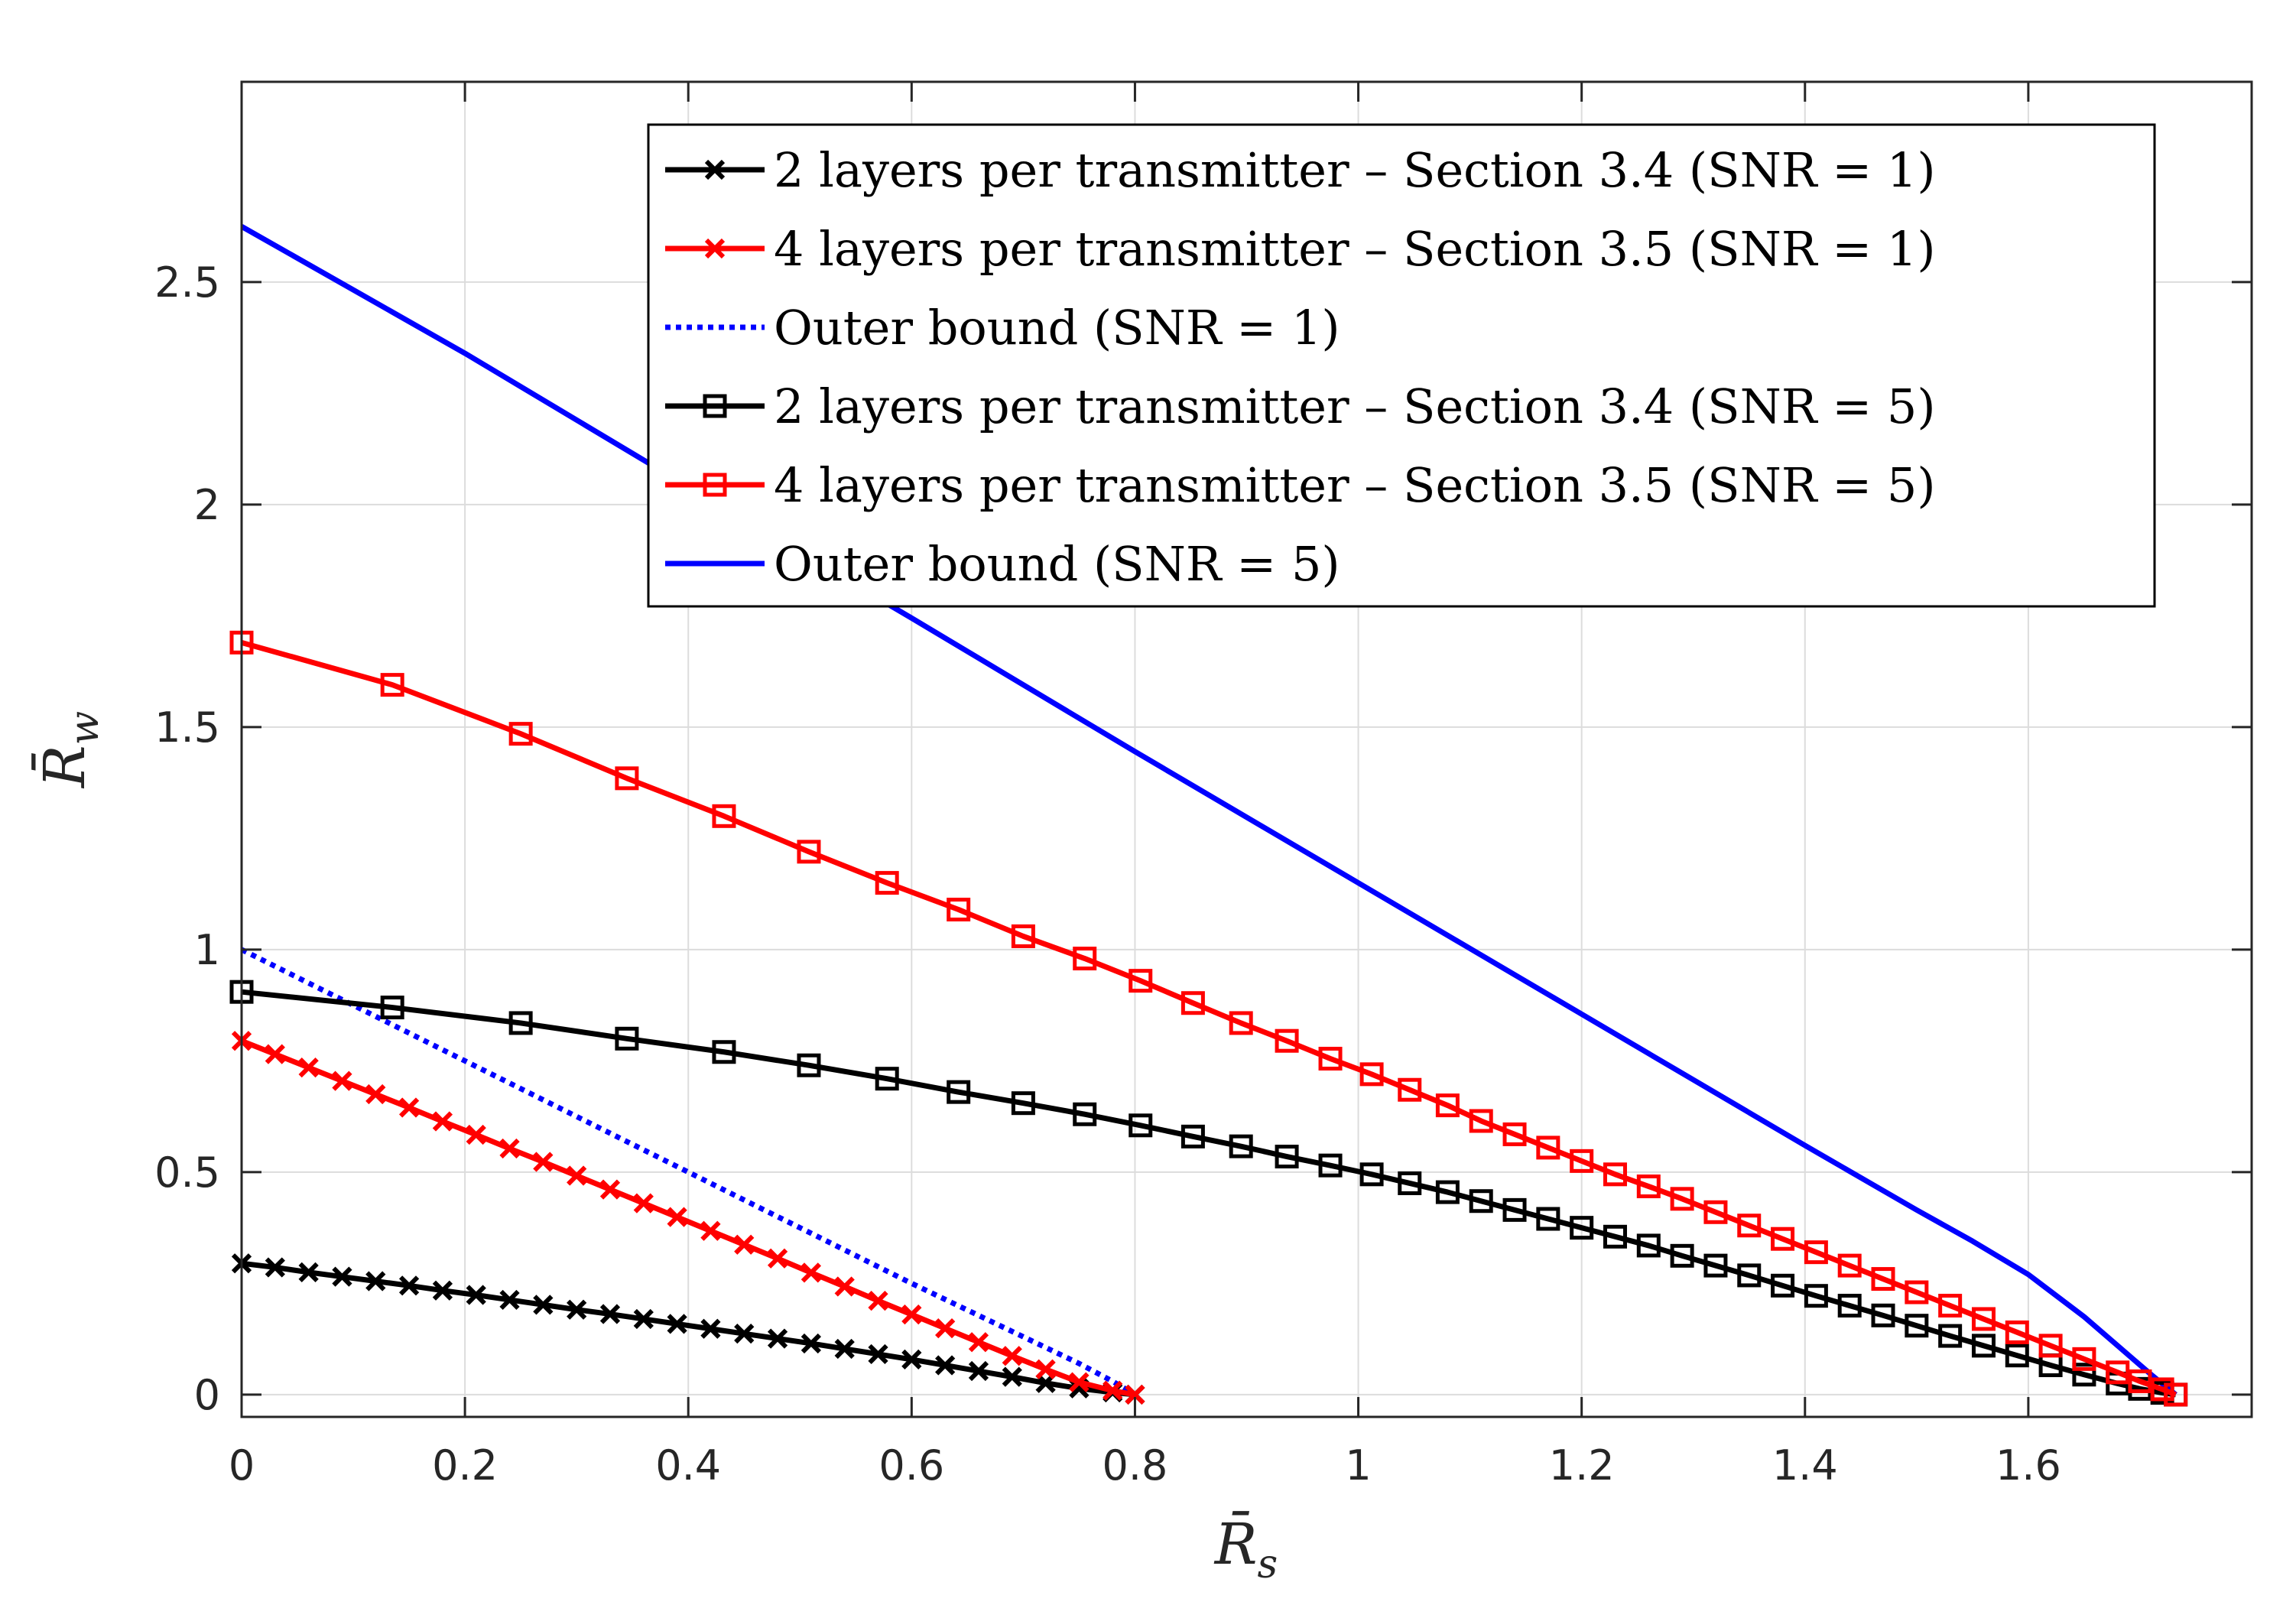  What do you see at coordinates (187, 727) in the screenshot?
I see `y-tick-label: 1.5` at bounding box center [187, 727].